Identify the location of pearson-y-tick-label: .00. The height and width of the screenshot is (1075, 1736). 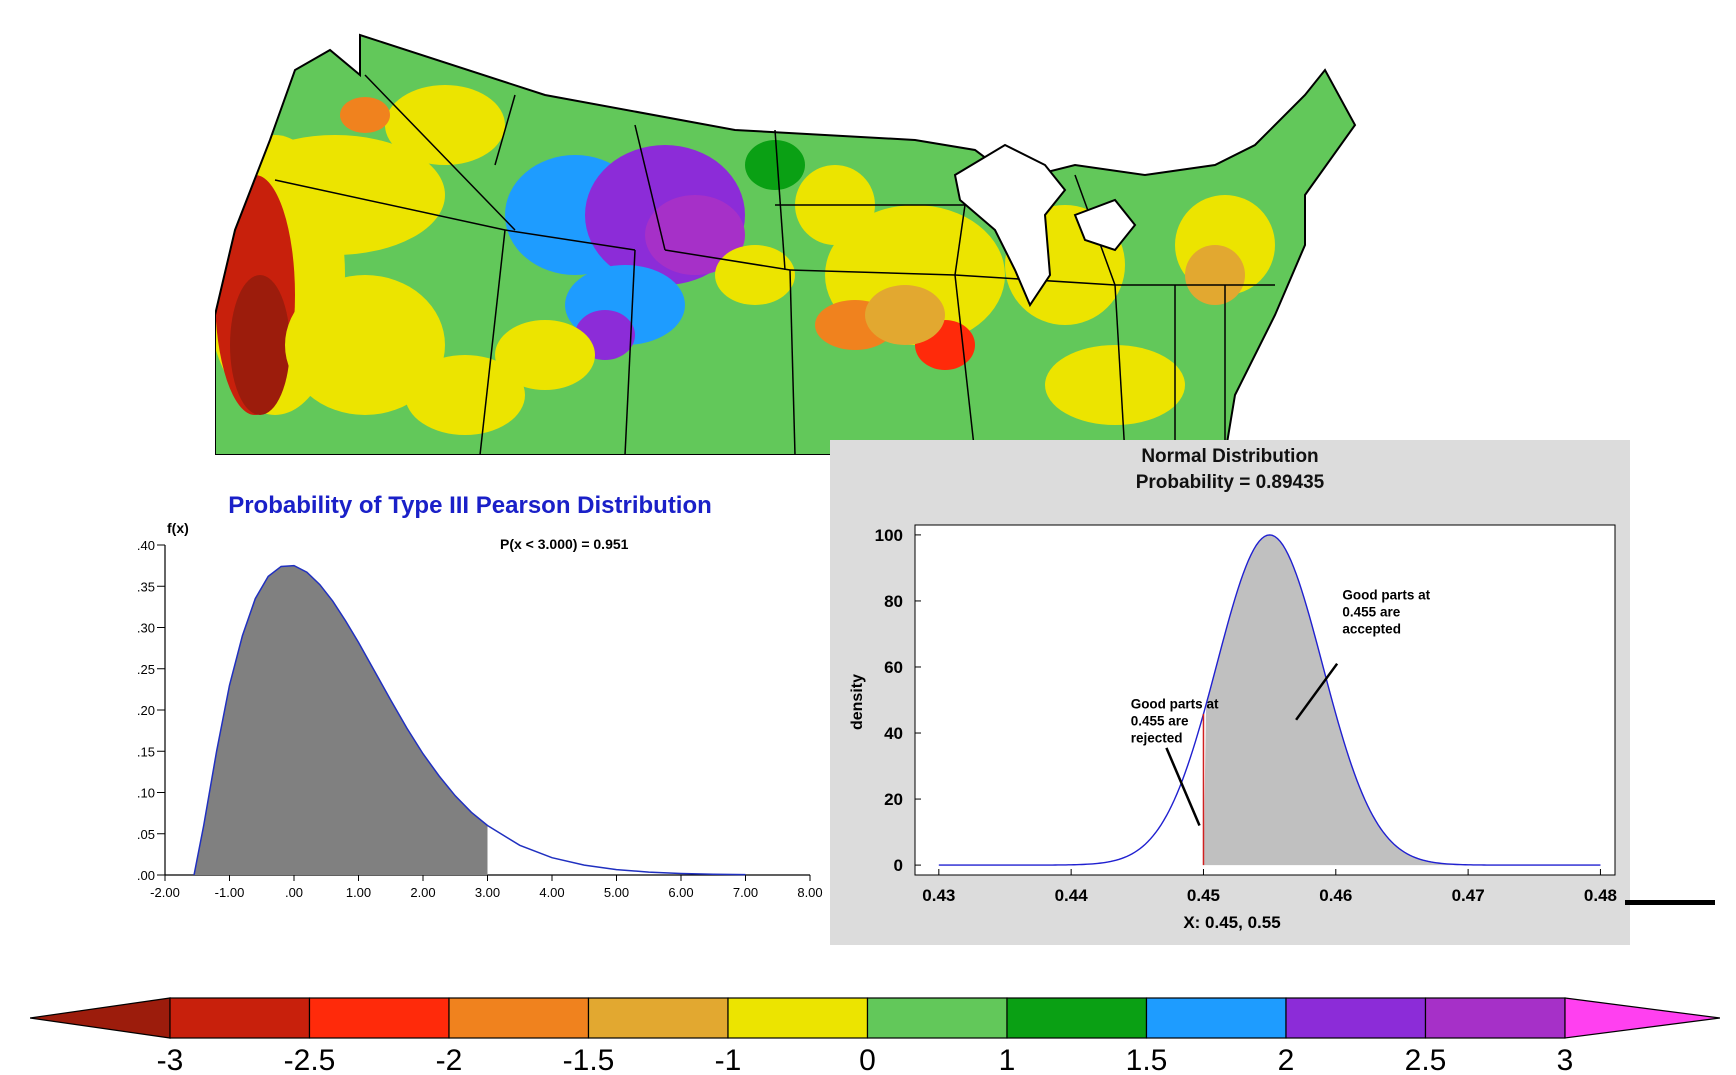
(146, 875).